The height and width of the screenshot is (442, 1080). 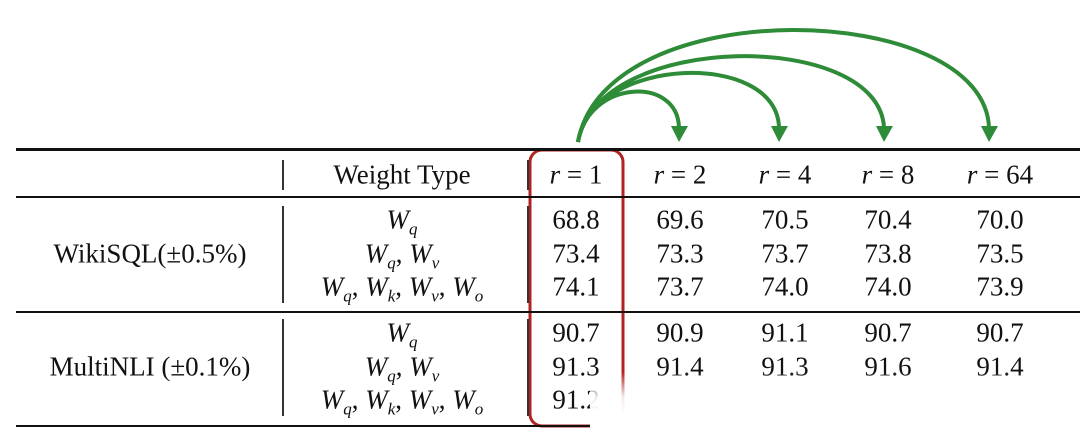 What do you see at coordinates (150, 253) in the screenshot?
I see `dataset-label: WikiSQL(±0.5%)` at bounding box center [150, 253].